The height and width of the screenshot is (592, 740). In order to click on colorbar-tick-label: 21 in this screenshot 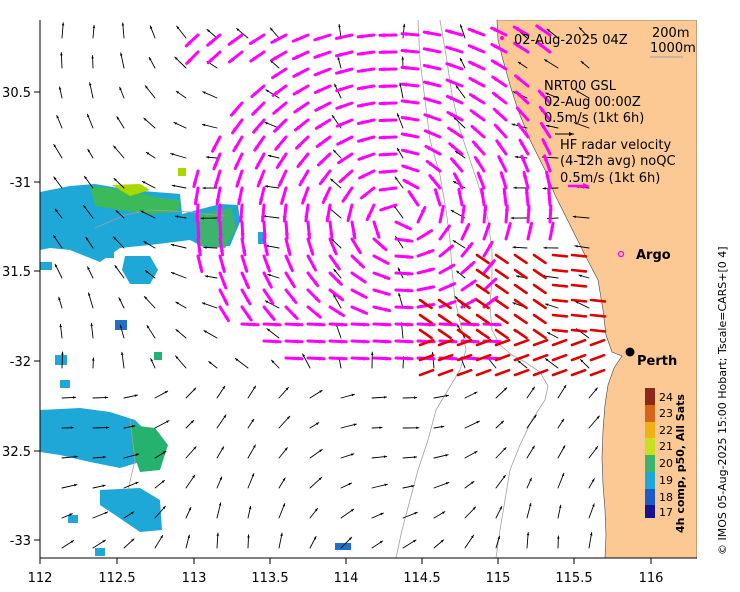, I will do `click(666, 446)`.